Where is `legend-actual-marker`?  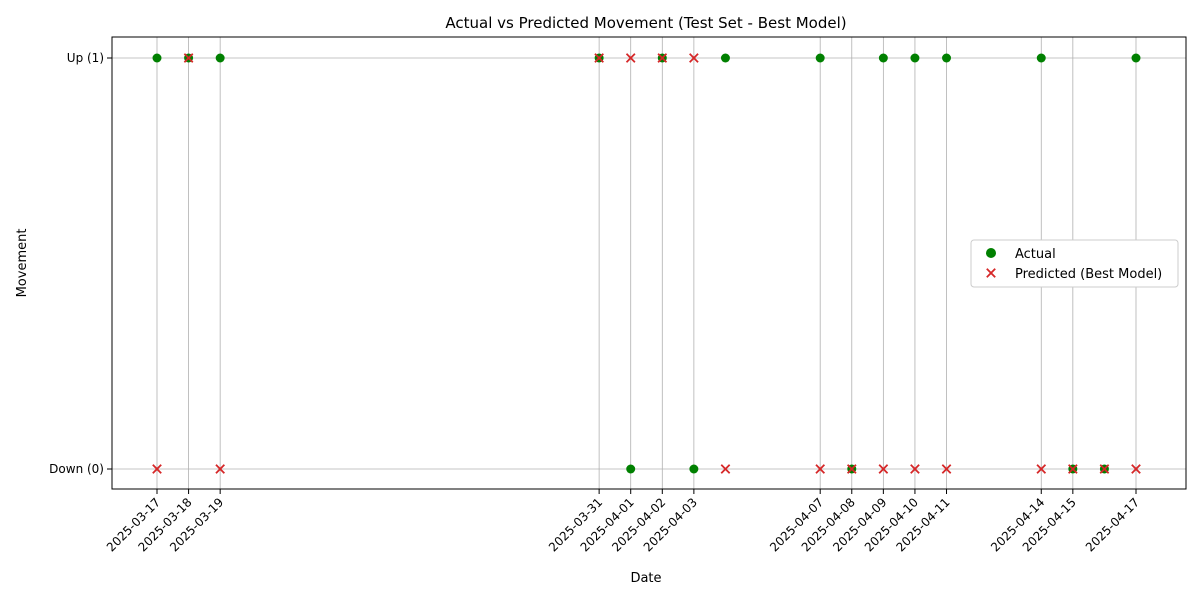 legend-actual-marker is located at coordinates (991, 253).